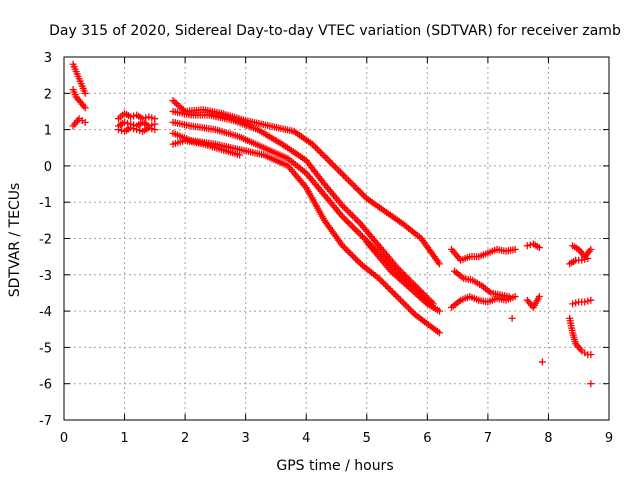 The image size is (640, 480). What do you see at coordinates (488, 438) in the screenshot?
I see `x-tick-label: 7` at bounding box center [488, 438].